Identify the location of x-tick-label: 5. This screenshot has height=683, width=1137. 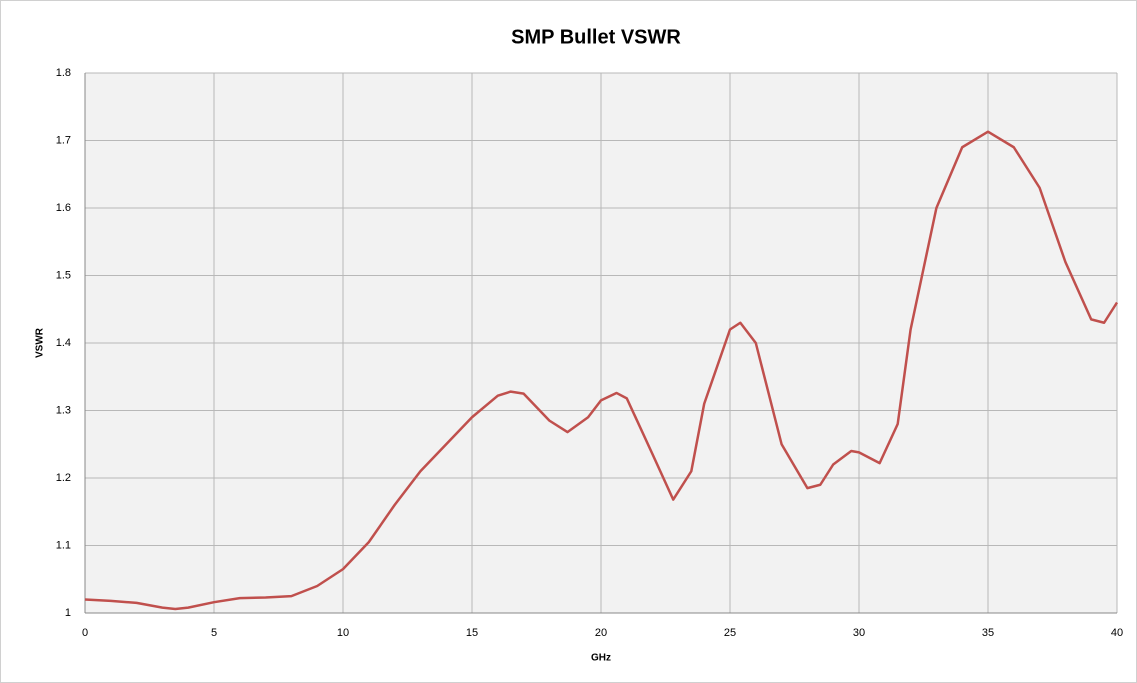
(214, 633).